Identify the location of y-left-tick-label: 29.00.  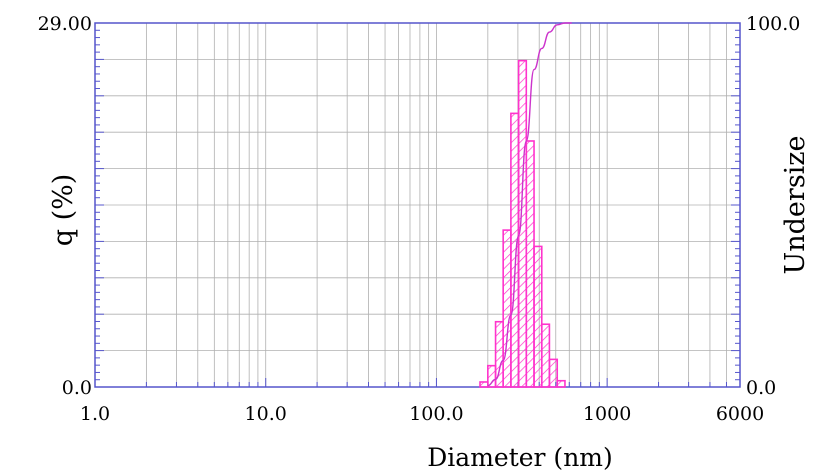
(65, 24).